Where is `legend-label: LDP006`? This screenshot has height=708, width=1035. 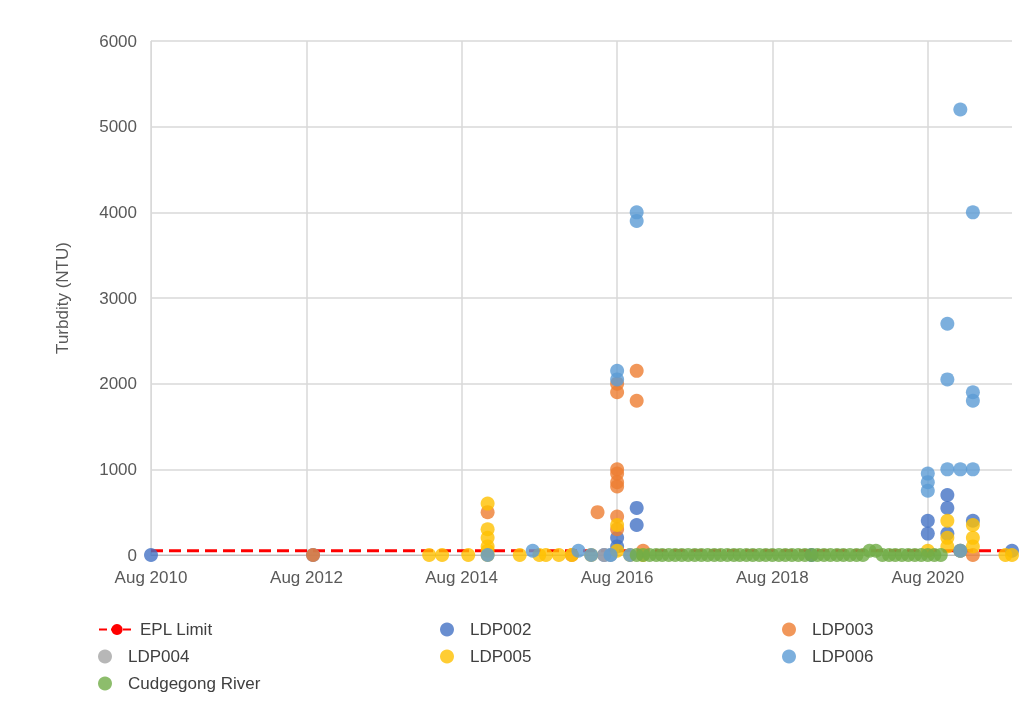
legend-label: LDP006 is located at coordinates (843, 656).